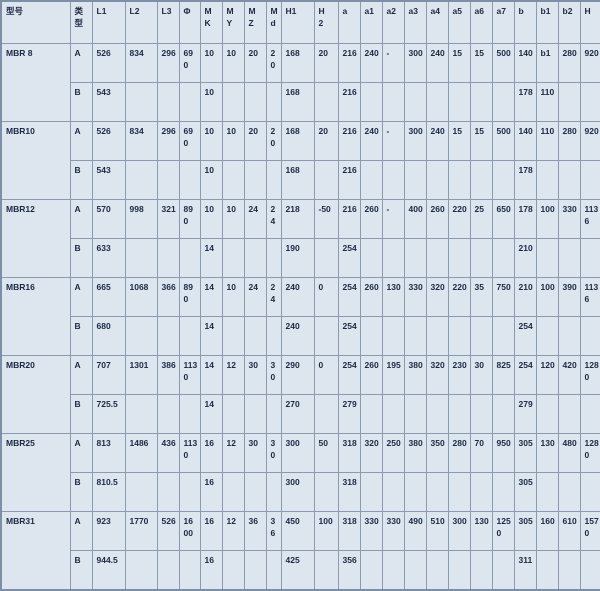  Describe the element at coordinates (189, 297) in the screenshot. I see `cell-phi: 890` at that location.